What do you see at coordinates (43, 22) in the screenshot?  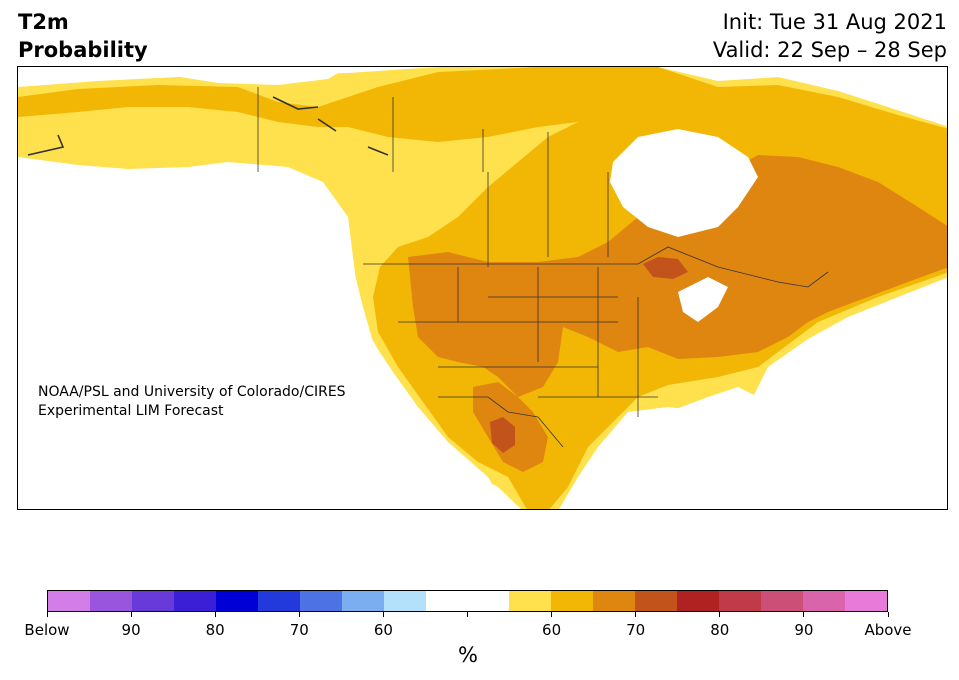 I see `title-variable: T2m` at bounding box center [43, 22].